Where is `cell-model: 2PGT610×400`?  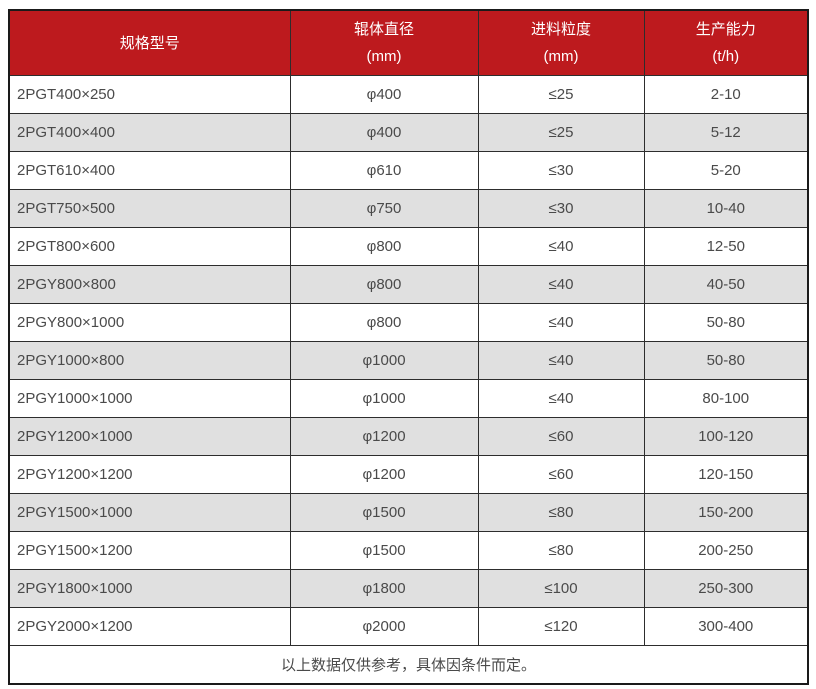
cell-model: 2PGT610×400 is located at coordinates (149, 170).